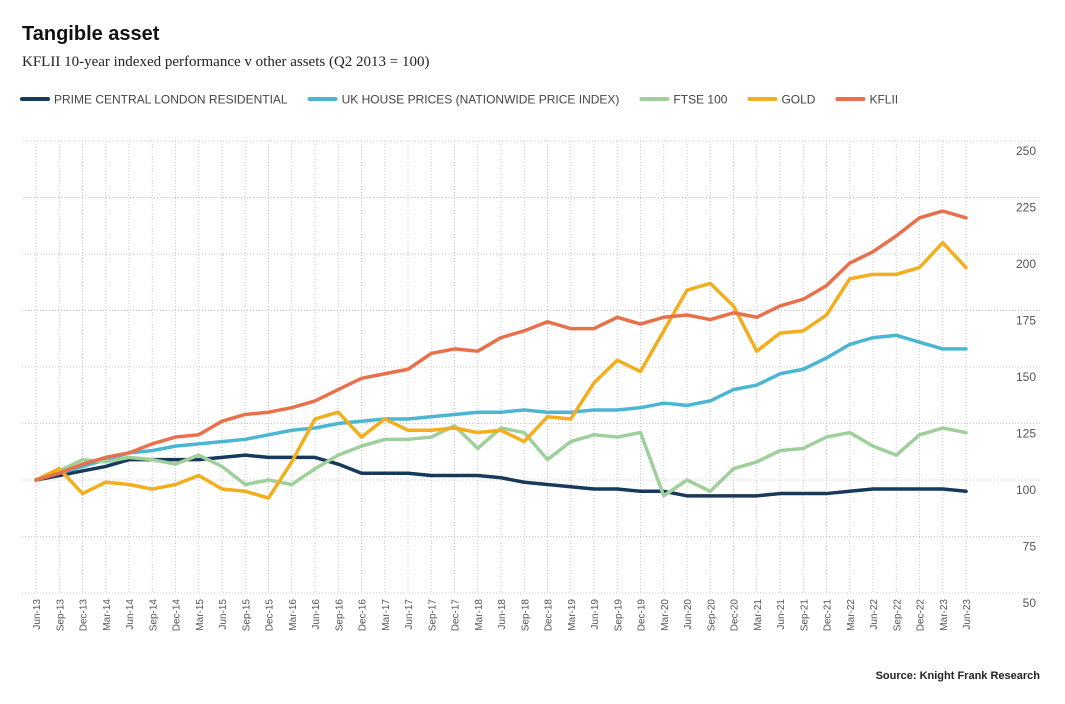 The height and width of the screenshot is (704, 1065). Describe the element at coordinates (700, 100) in the screenshot. I see `legend-label: FTSE 100` at that location.